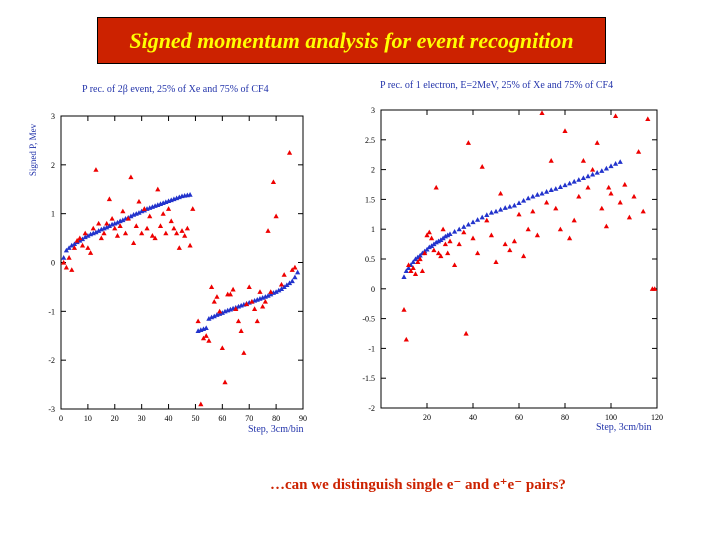  I want to click on x-tick-label: 60, so click(519, 417).